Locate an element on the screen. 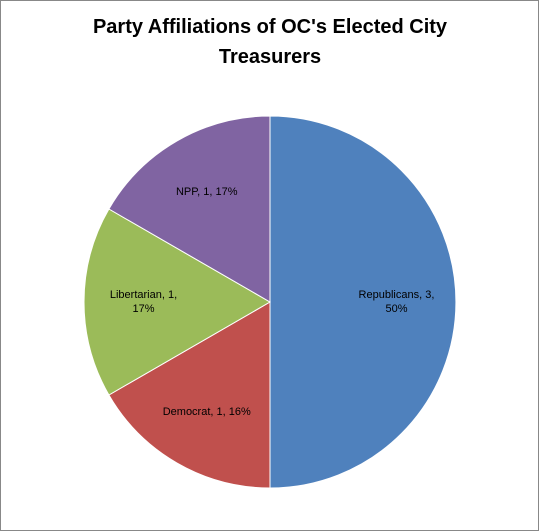 This screenshot has height=532, width=540. data-label: Libertarian, 1, 17% is located at coordinates (143, 302).